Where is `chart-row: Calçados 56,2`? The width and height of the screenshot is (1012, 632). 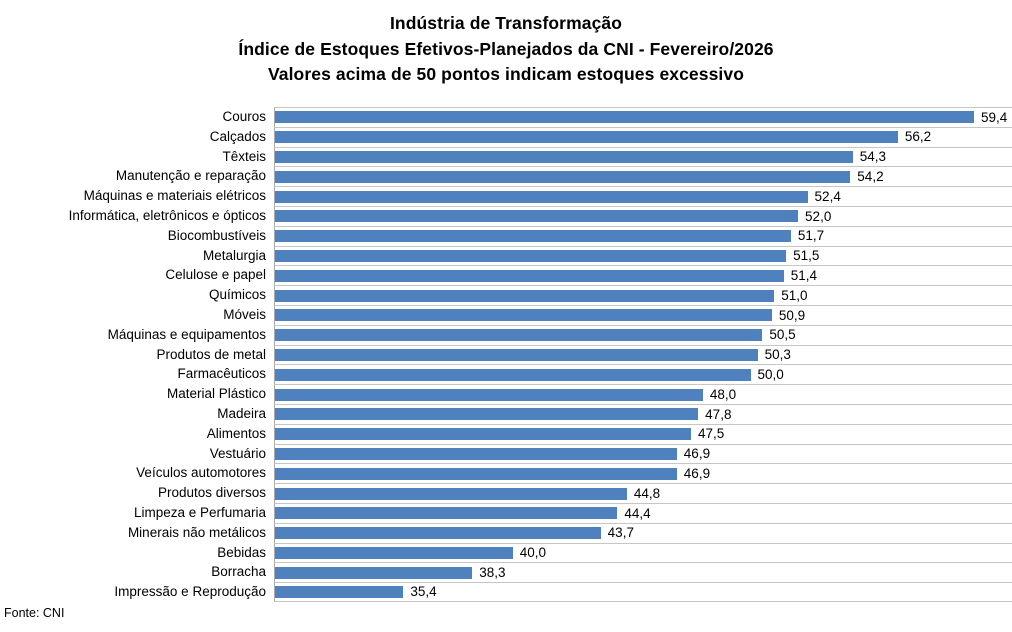 chart-row: Calçados 56,2 is located at coordinates (506, 136).